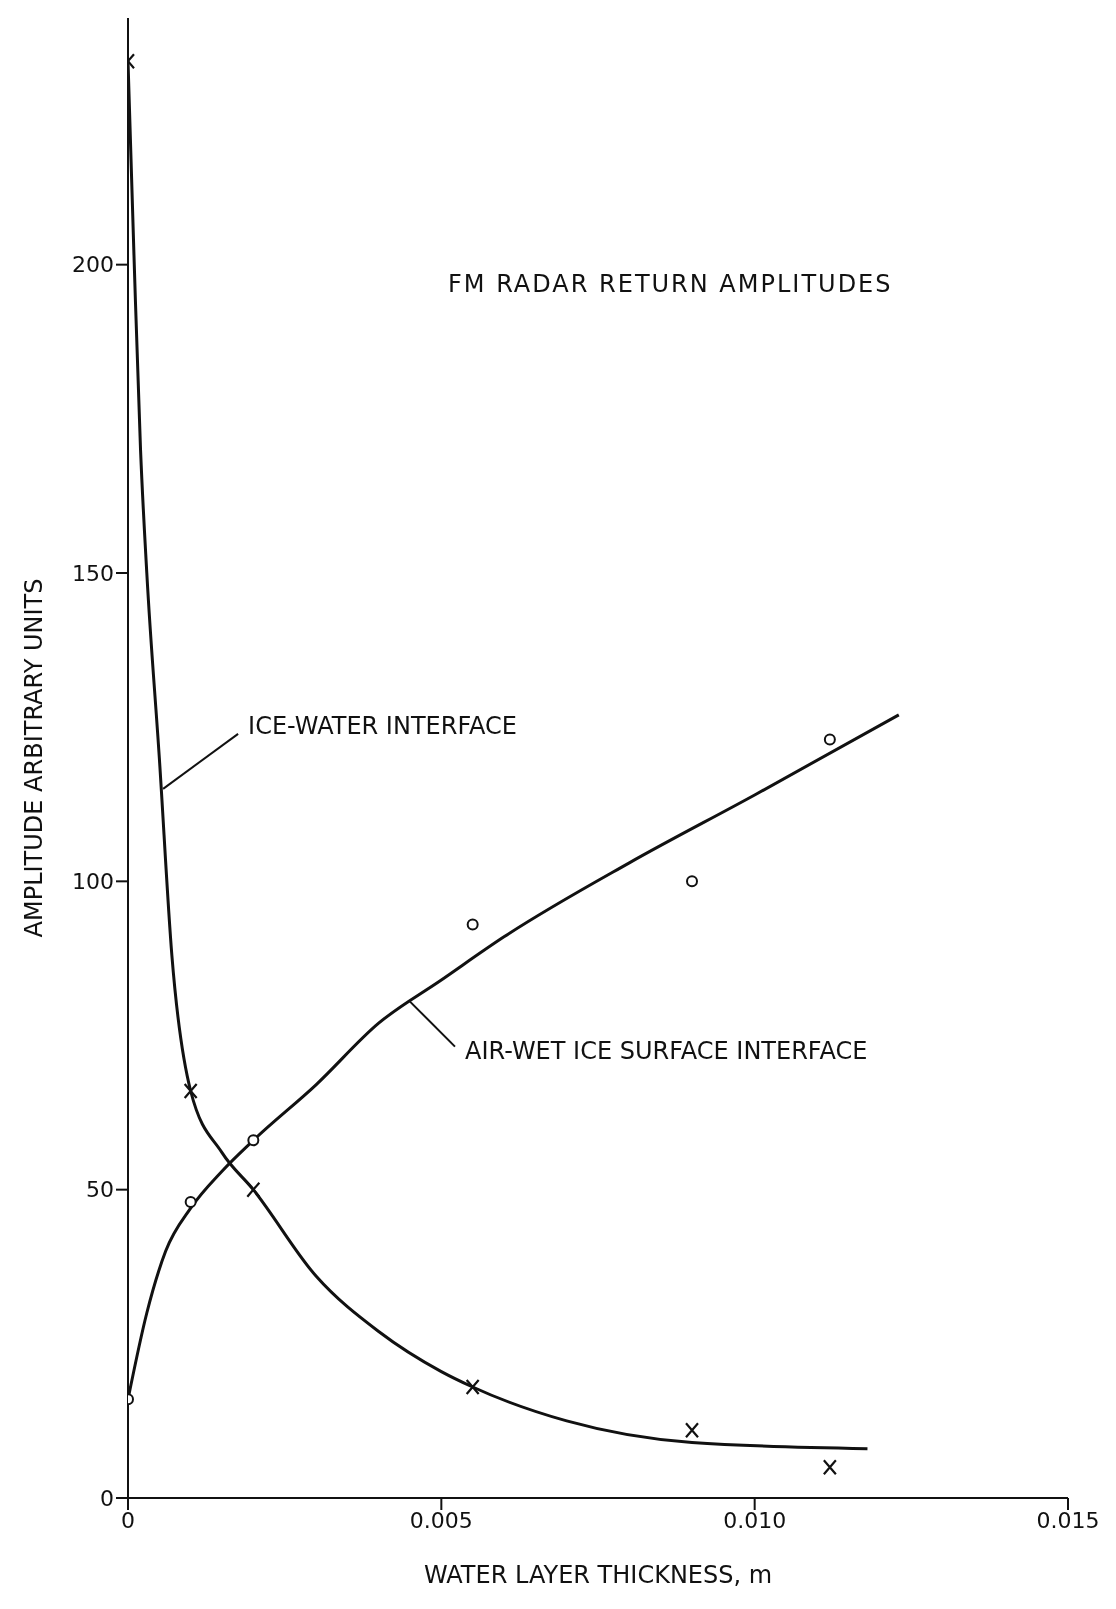  What do you see at coordinates (107, 1498) in the screenshot?
I see `y-tick-label: 0` at bounding box center [107, 1498].